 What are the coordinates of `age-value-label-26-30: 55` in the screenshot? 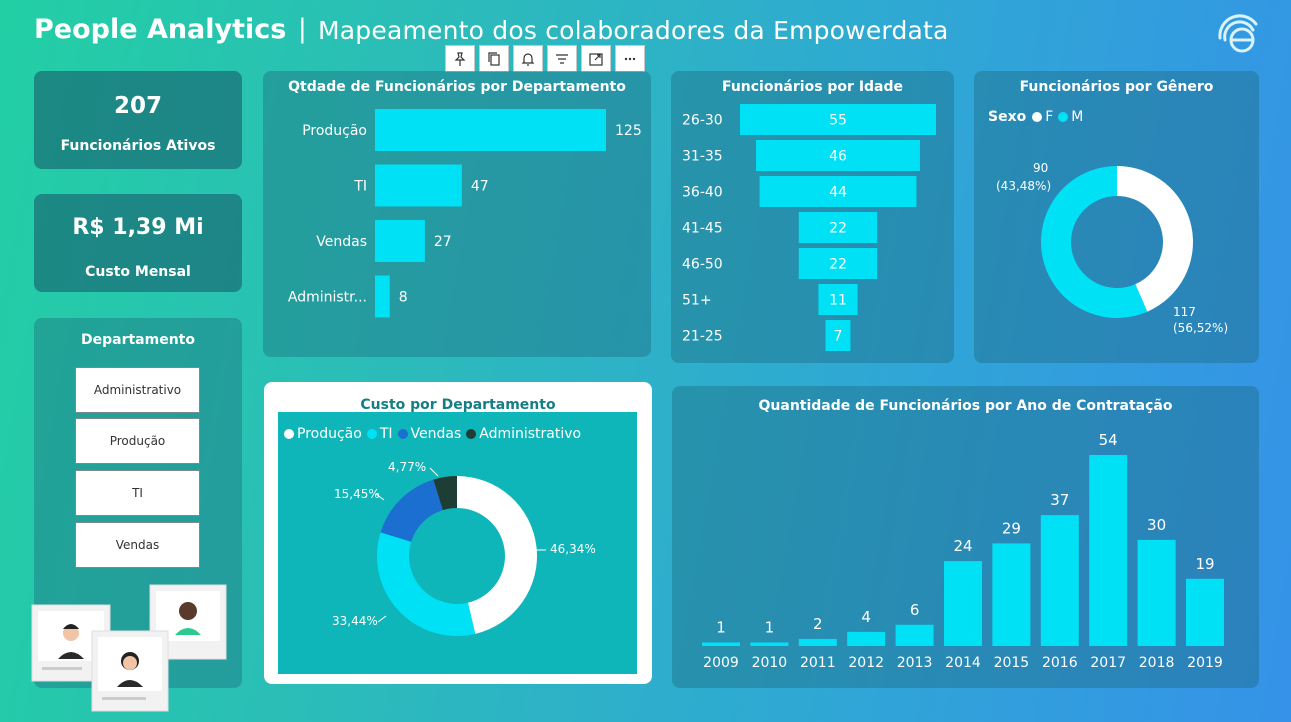 It's located at (838, 121).